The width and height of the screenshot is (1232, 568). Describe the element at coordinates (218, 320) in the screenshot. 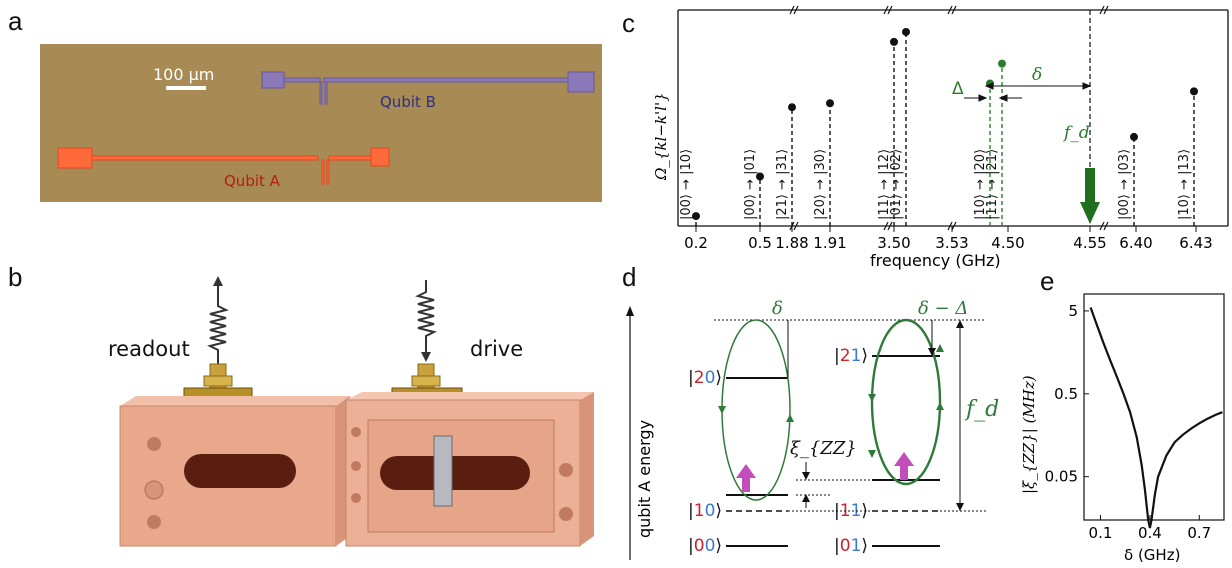

I see `readout-line` at that location.